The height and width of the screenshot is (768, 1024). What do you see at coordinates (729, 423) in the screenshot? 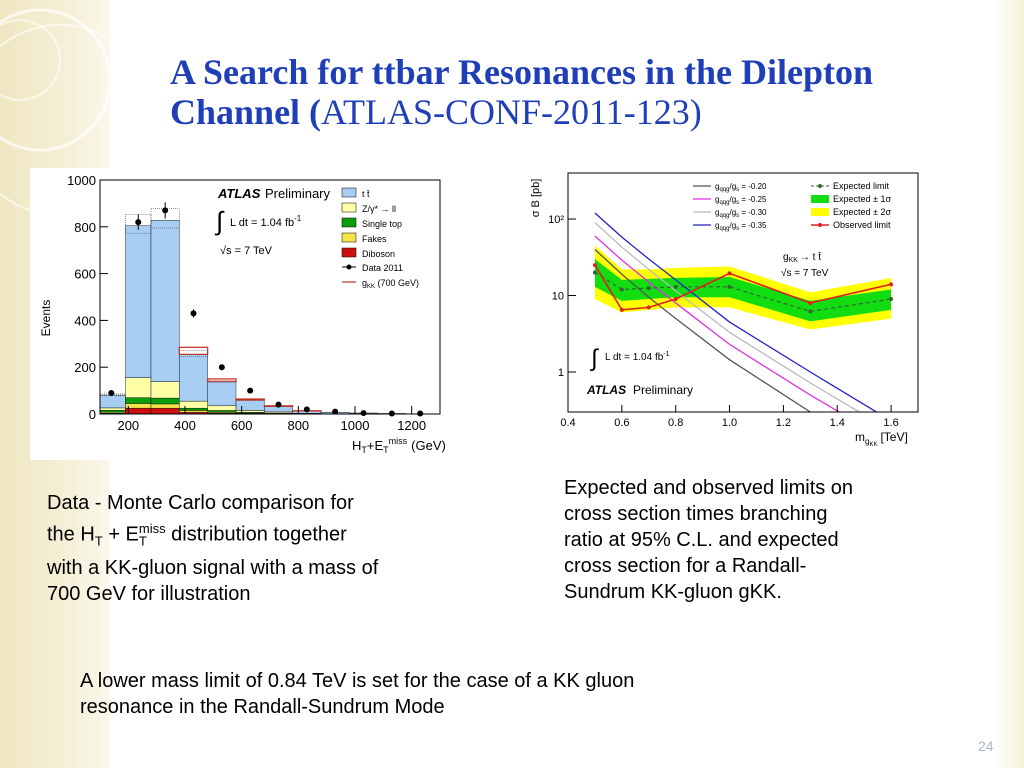
I see `x-tick-label-right-3: 1.0` at bounding box center [729, 423].